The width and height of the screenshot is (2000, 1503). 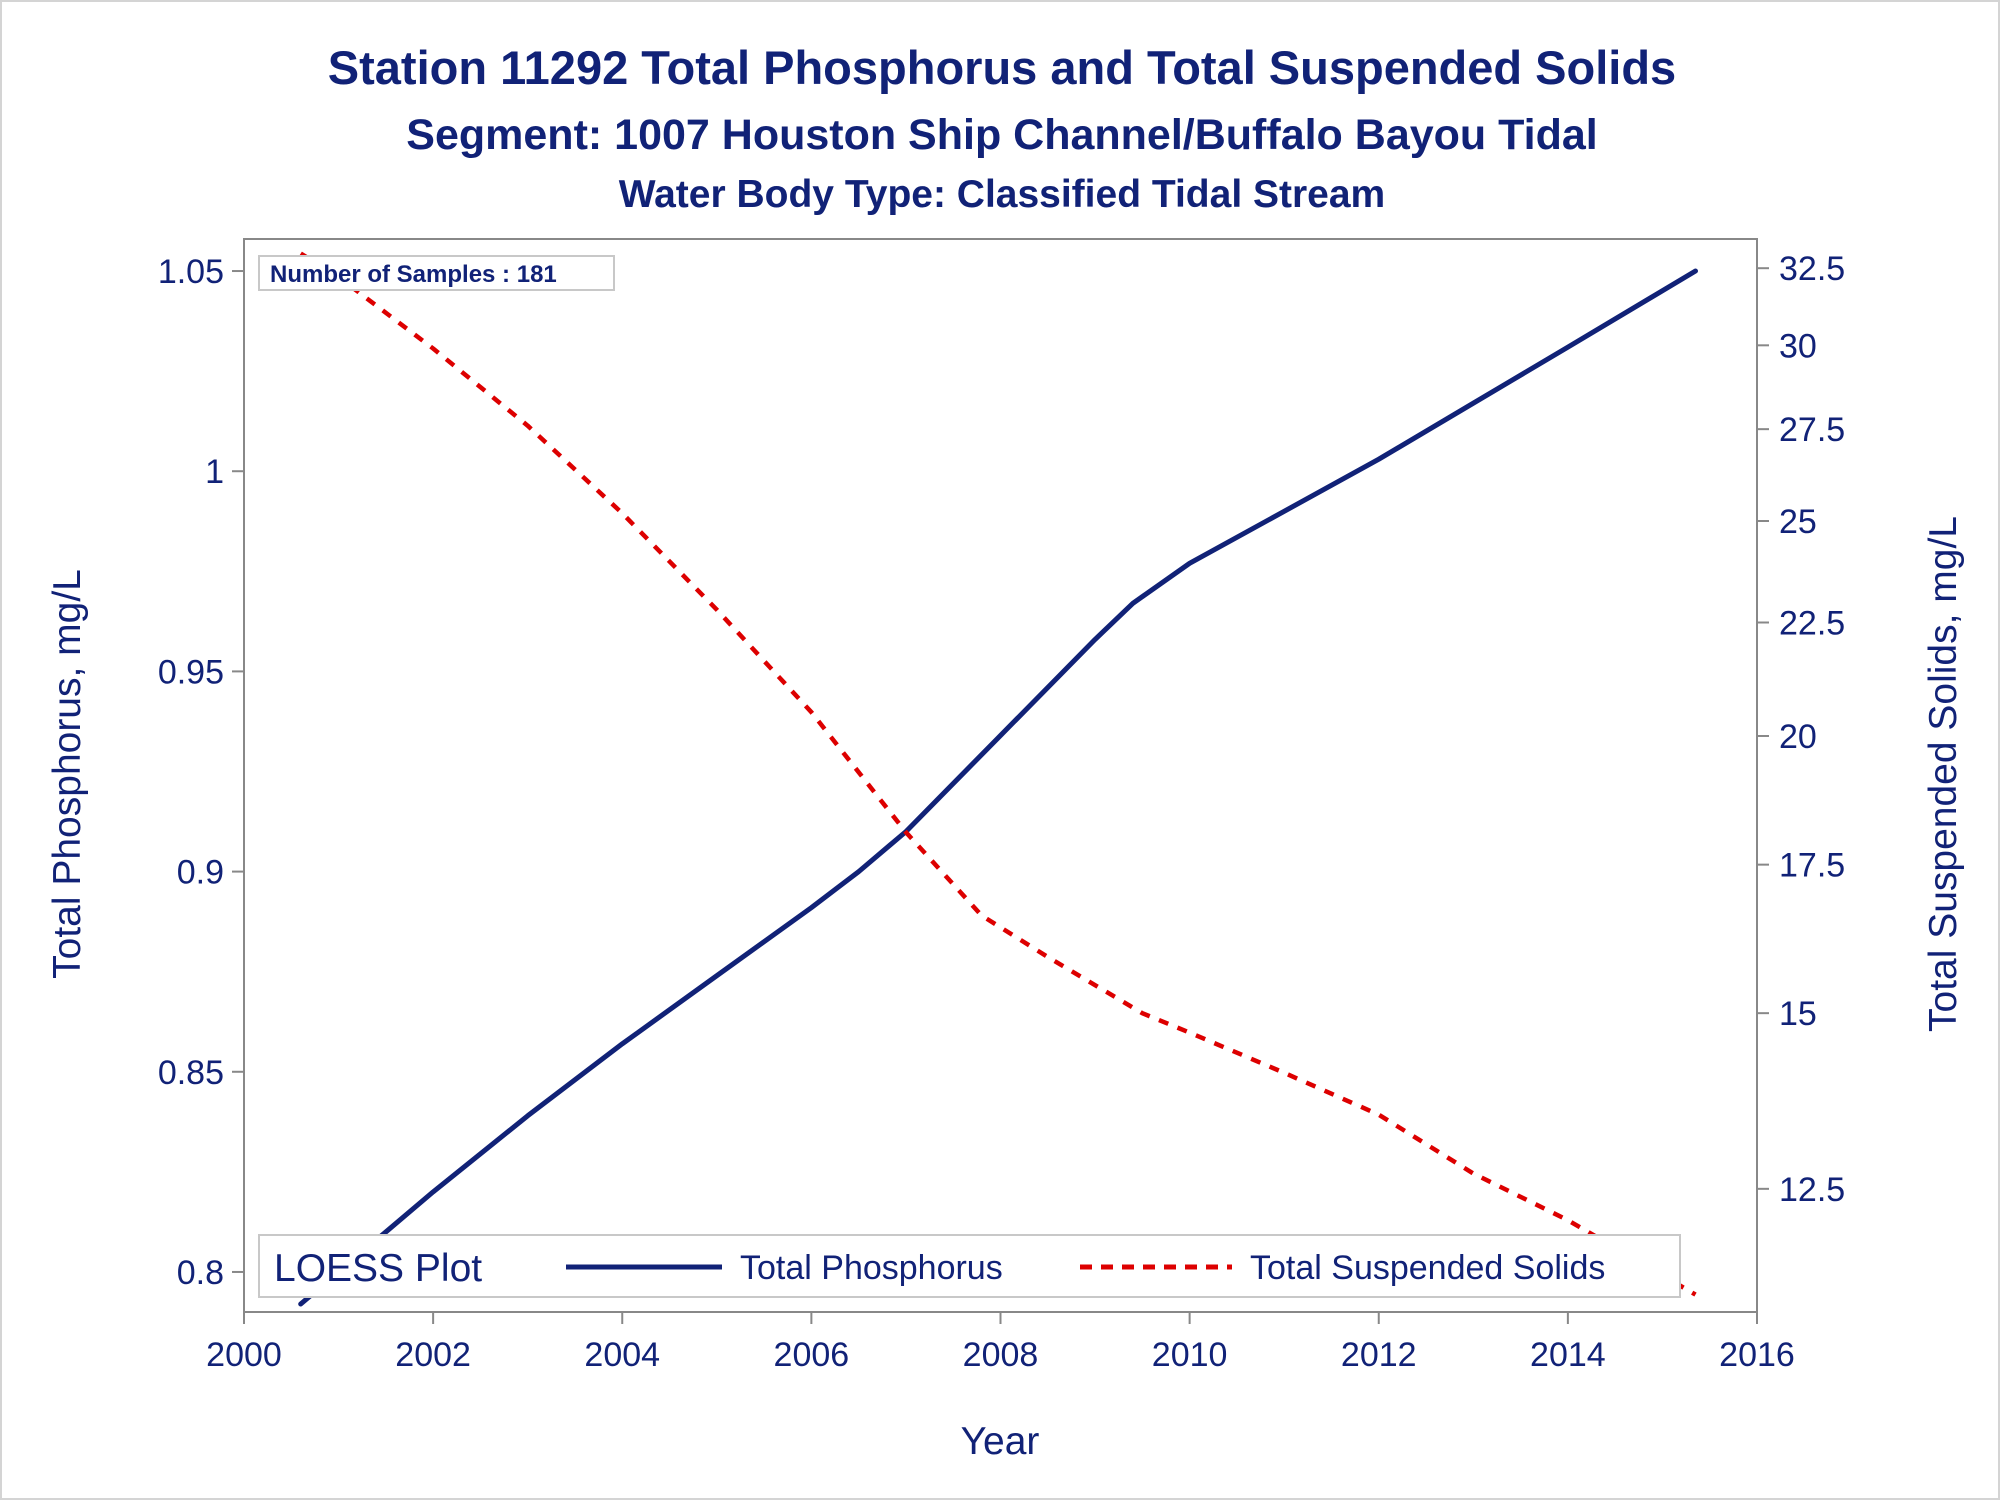 I want to click on x-tick-label: 2006, so click(x=812, y=1355).